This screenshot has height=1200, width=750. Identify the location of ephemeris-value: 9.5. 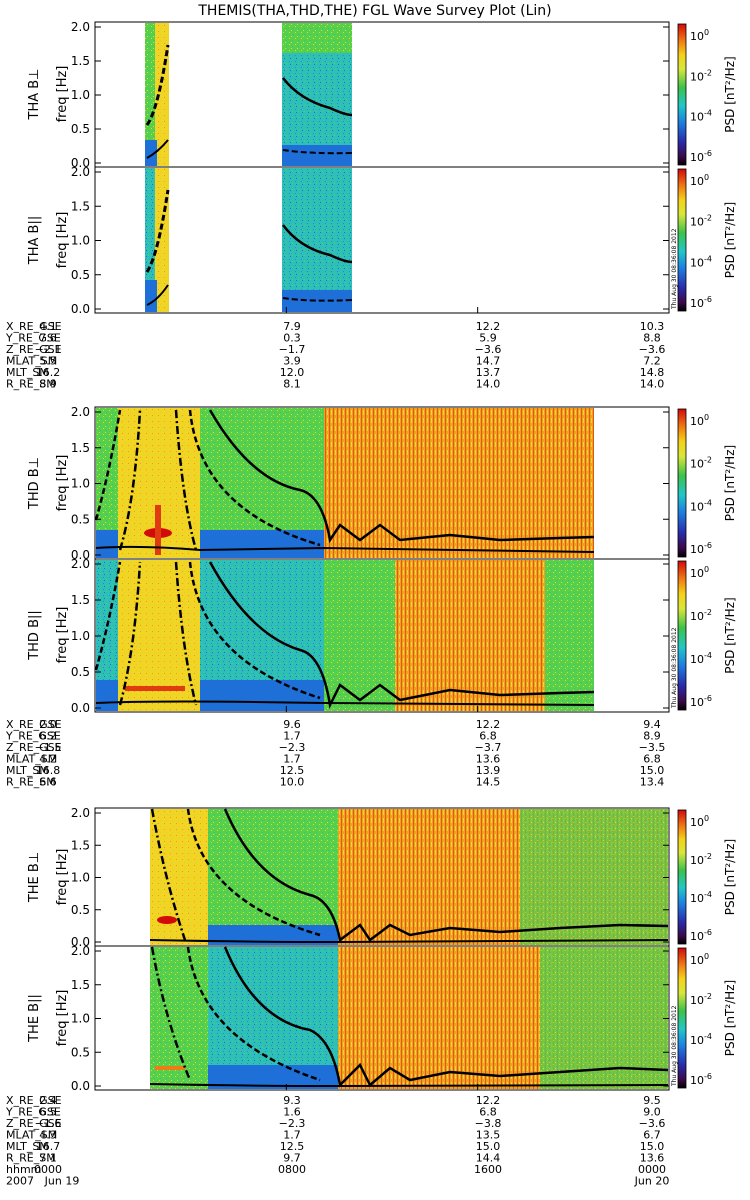
(652, 1100).